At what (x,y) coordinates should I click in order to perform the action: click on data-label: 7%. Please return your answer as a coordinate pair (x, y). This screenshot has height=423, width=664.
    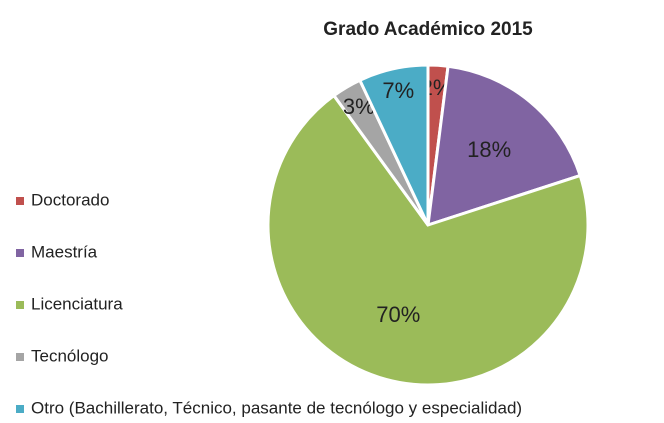
    Looking at the image, I should click on (398, 90).